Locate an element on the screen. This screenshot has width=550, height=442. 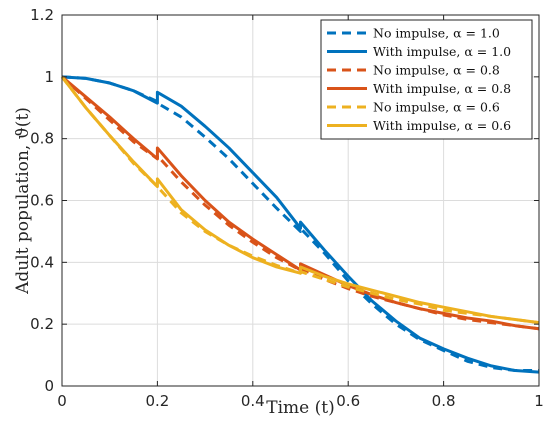
y-tick-label: 0.4 is located at coordinates (42, 262).